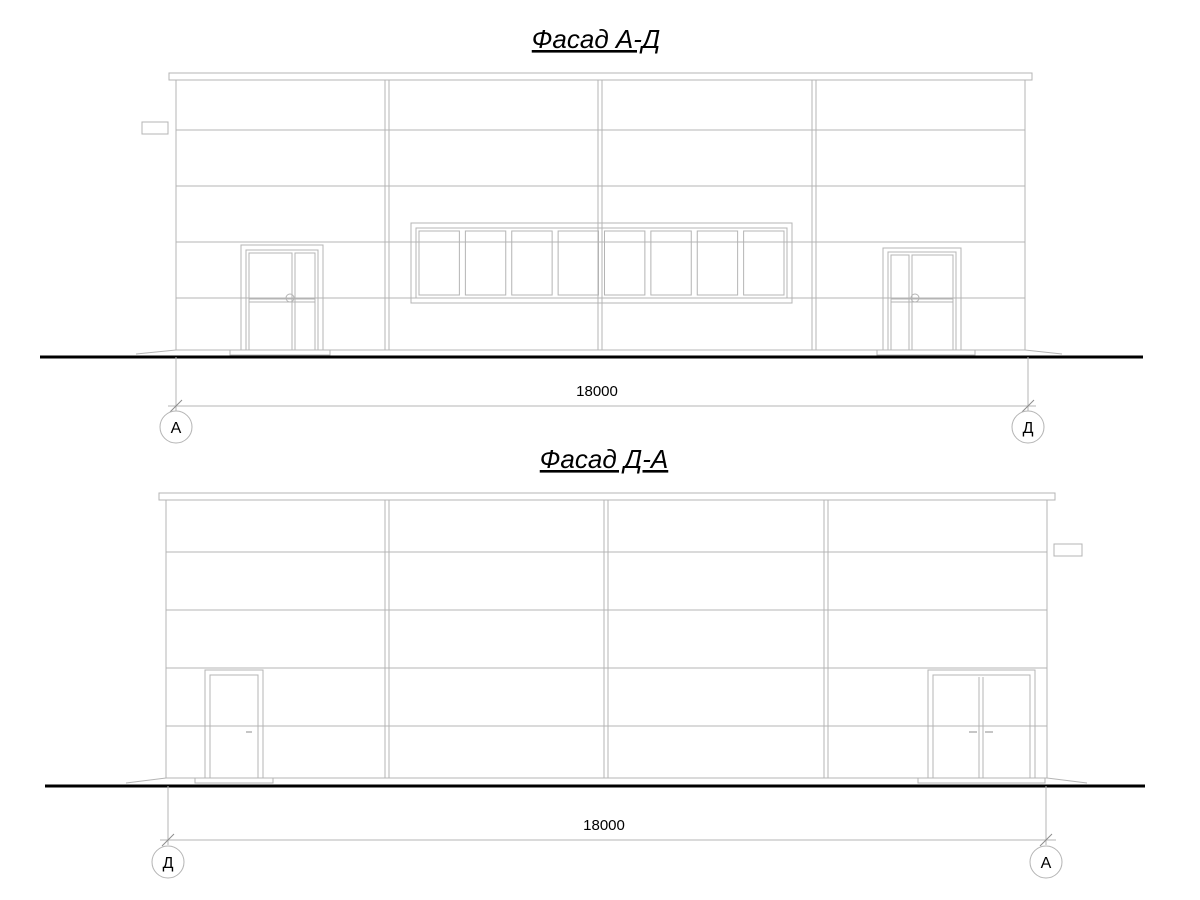 Image resolution: width=1200 pixels, height=900 pixels. I want to click on door-right, so click(922, 299).